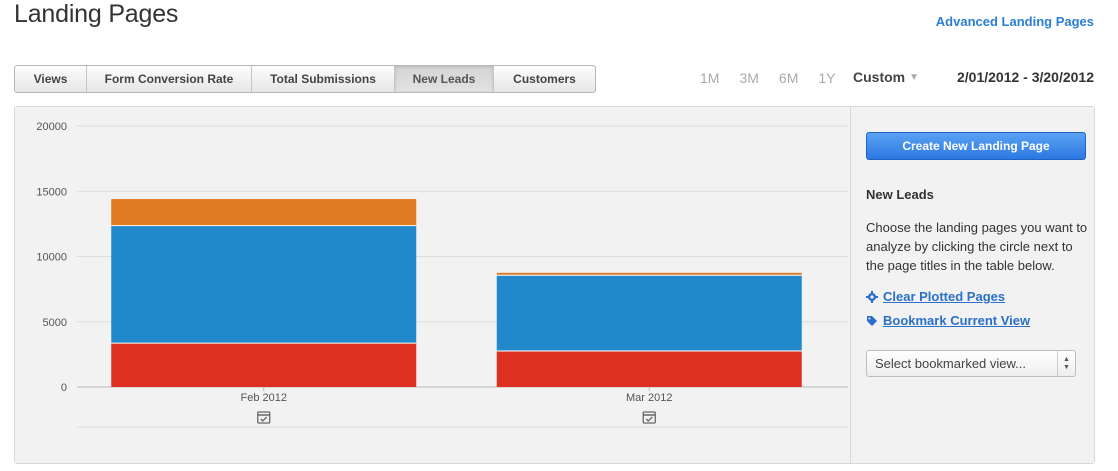  Describe the element at coordinates (55, 323) in the screenshot. I see `y-tick-label: 5000` at that location.